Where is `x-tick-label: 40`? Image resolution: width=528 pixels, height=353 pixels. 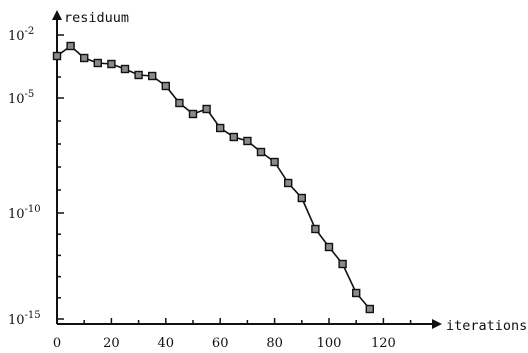 x-tick-label: 40 is located at coordinates (166, 343).